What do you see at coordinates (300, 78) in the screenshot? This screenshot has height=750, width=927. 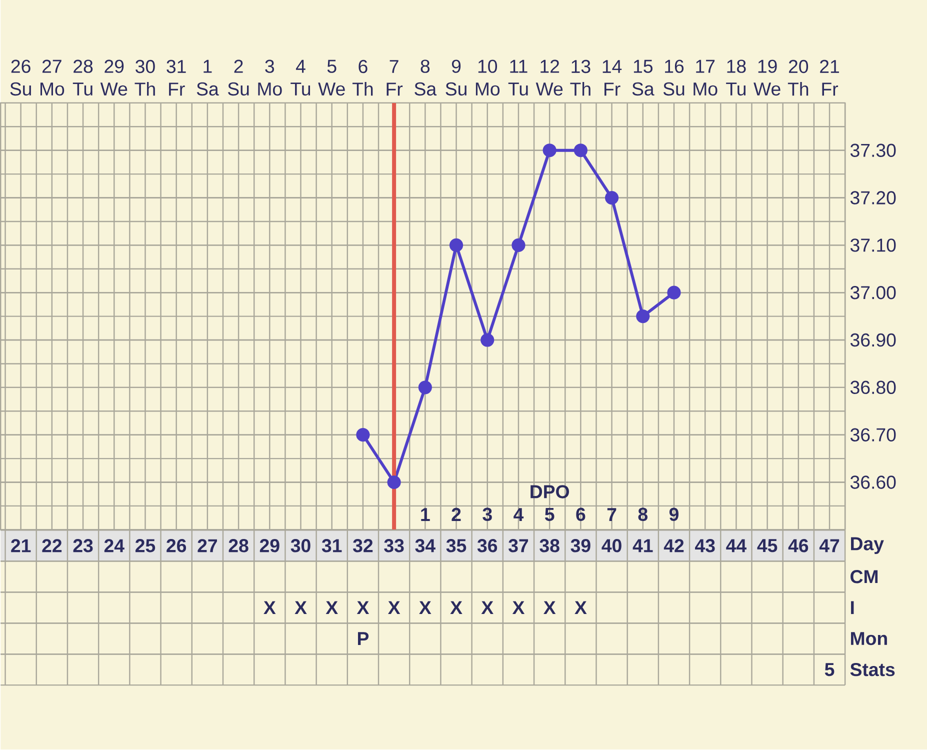 I see `x-tick-label: 4 Tu` at bounding box center [300, 78].